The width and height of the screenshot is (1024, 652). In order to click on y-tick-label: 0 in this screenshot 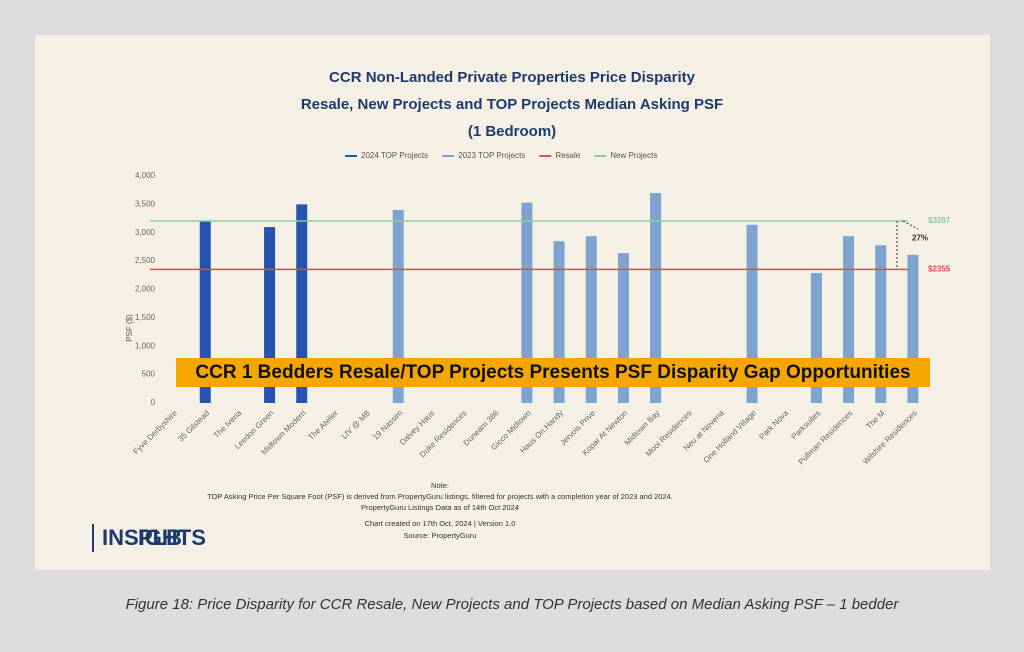, I will do `click(153, 402)`.